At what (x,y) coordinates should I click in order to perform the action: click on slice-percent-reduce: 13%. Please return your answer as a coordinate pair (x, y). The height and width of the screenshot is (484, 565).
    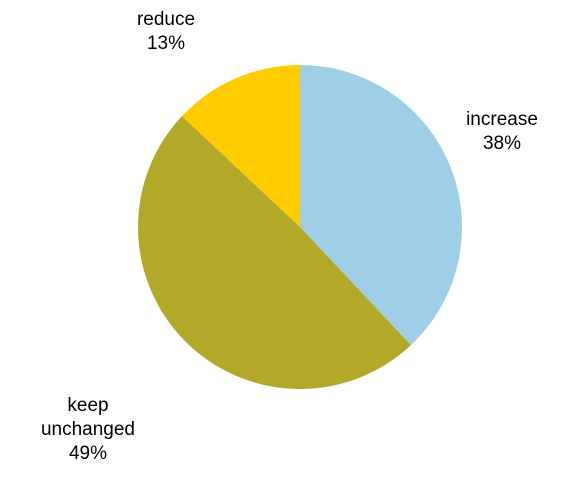
    Looking at the image, I should click on (166, 43).